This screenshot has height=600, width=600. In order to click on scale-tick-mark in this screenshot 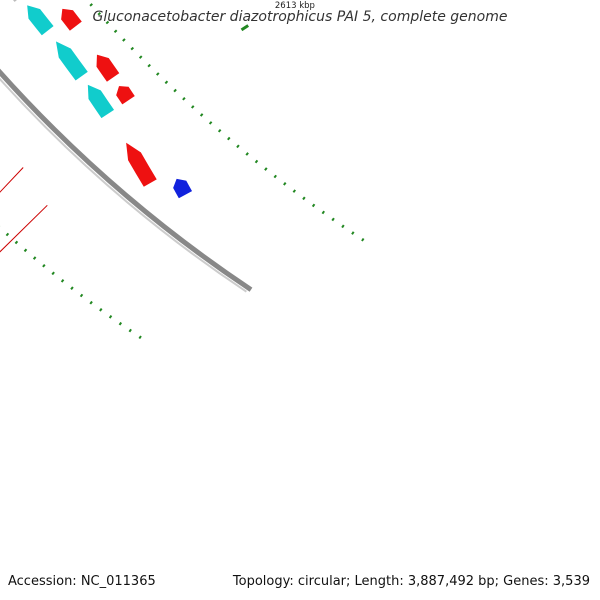, I will do `click(245, 28)`.